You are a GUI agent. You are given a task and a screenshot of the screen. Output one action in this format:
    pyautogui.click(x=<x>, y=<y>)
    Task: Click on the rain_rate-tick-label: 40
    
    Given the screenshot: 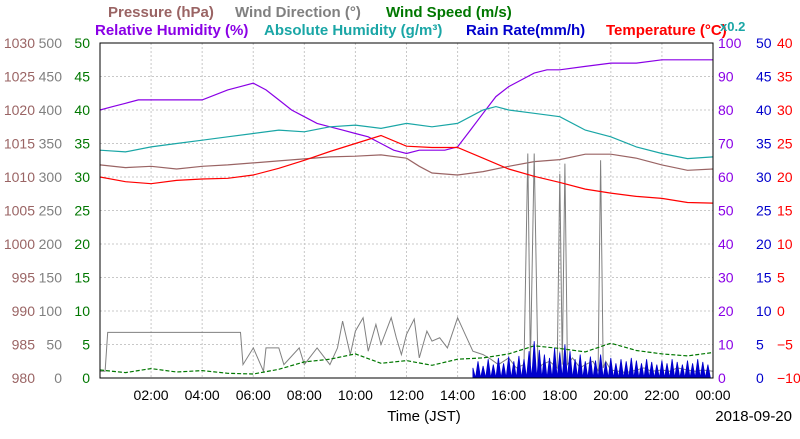 What is the action you would take?
    pyautogui.click(x=764, y=110)
    